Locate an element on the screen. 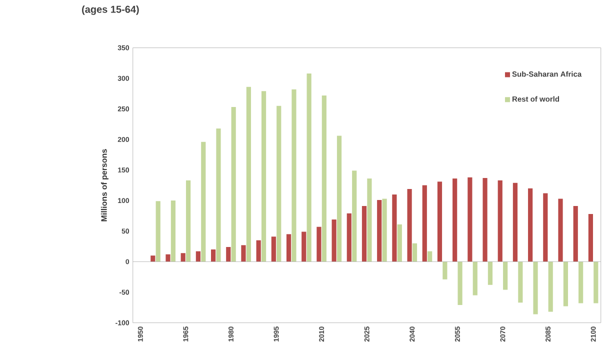 This screenshot has height=346, width=616. chart-title: (ages 15-64) is located at coordinates (110, 10).